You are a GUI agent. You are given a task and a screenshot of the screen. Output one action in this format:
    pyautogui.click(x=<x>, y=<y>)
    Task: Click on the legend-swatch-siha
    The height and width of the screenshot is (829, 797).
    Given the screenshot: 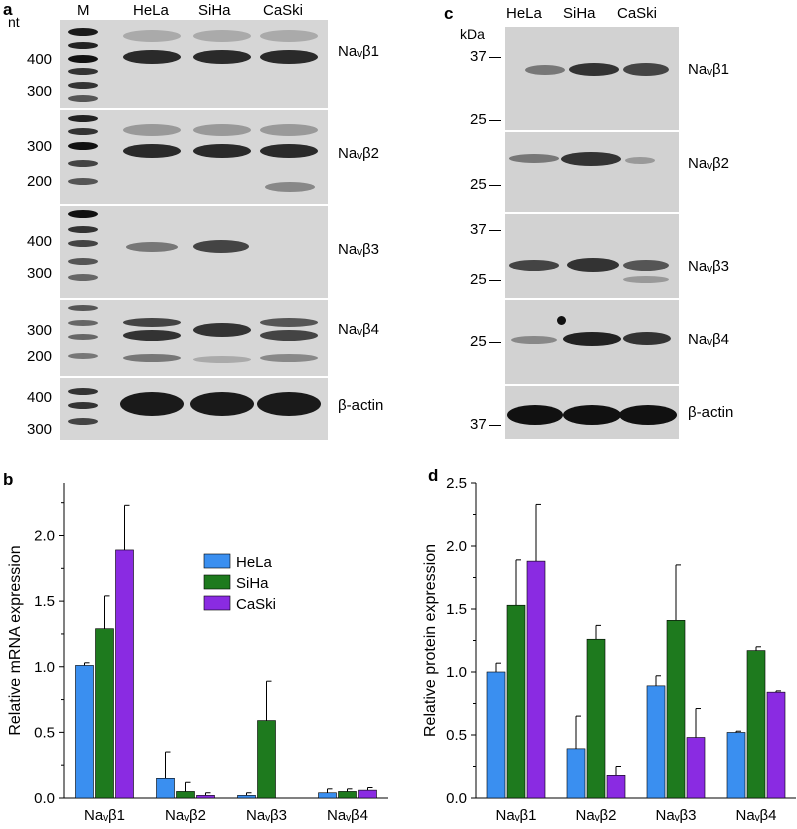 What is the action you would take?
    pyautogui.click(x=217, y=582)
    